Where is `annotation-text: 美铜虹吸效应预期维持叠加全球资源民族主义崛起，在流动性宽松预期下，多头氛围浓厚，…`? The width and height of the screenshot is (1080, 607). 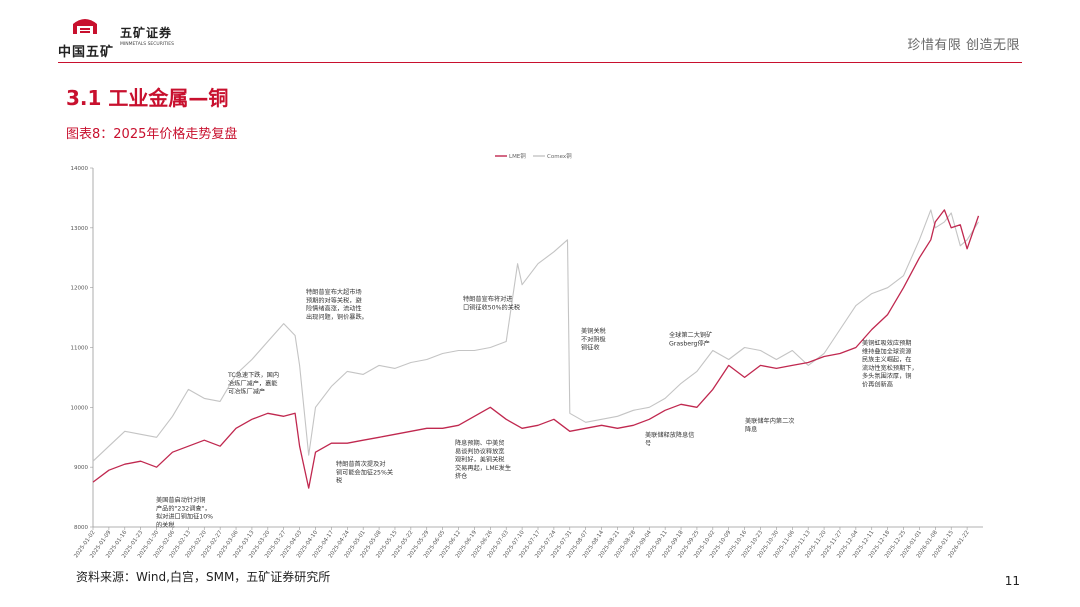 annotation-text: 美铜虹吸效应预期维持叠加全球资源民族主义崛起，在流动性宽松预期下，多头氛围浓厚，… is located at coordinates (890, 364).